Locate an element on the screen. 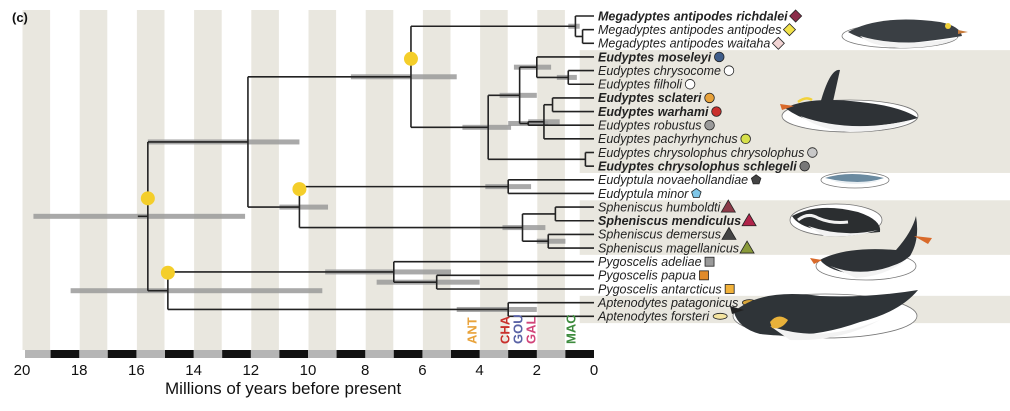 This screenshot has width=1010, height=411. penguin-crested-illustration is located at coordinates (849, 101).